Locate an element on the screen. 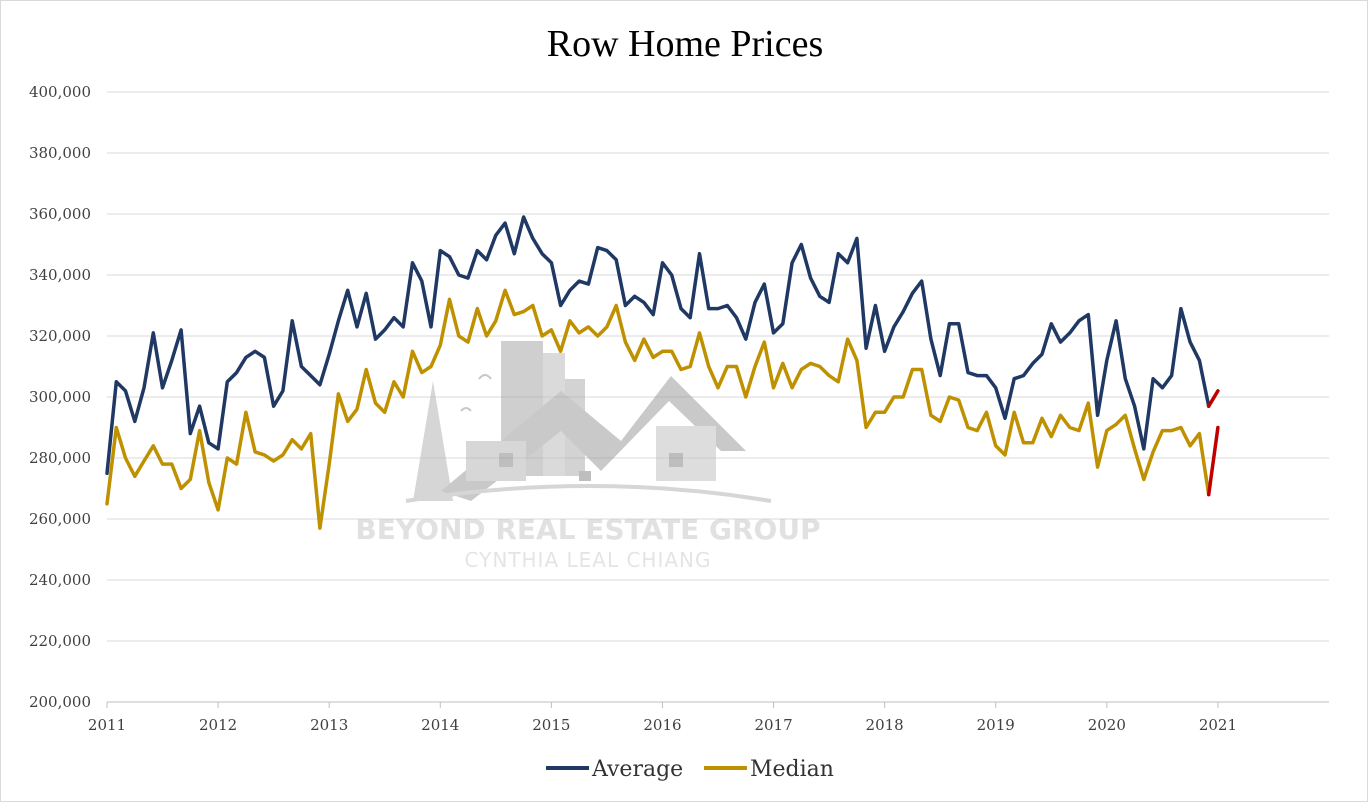 This screenshot has width=1368, height=802. y-tick-label: 200,000 is located at coordinates (60, 702).